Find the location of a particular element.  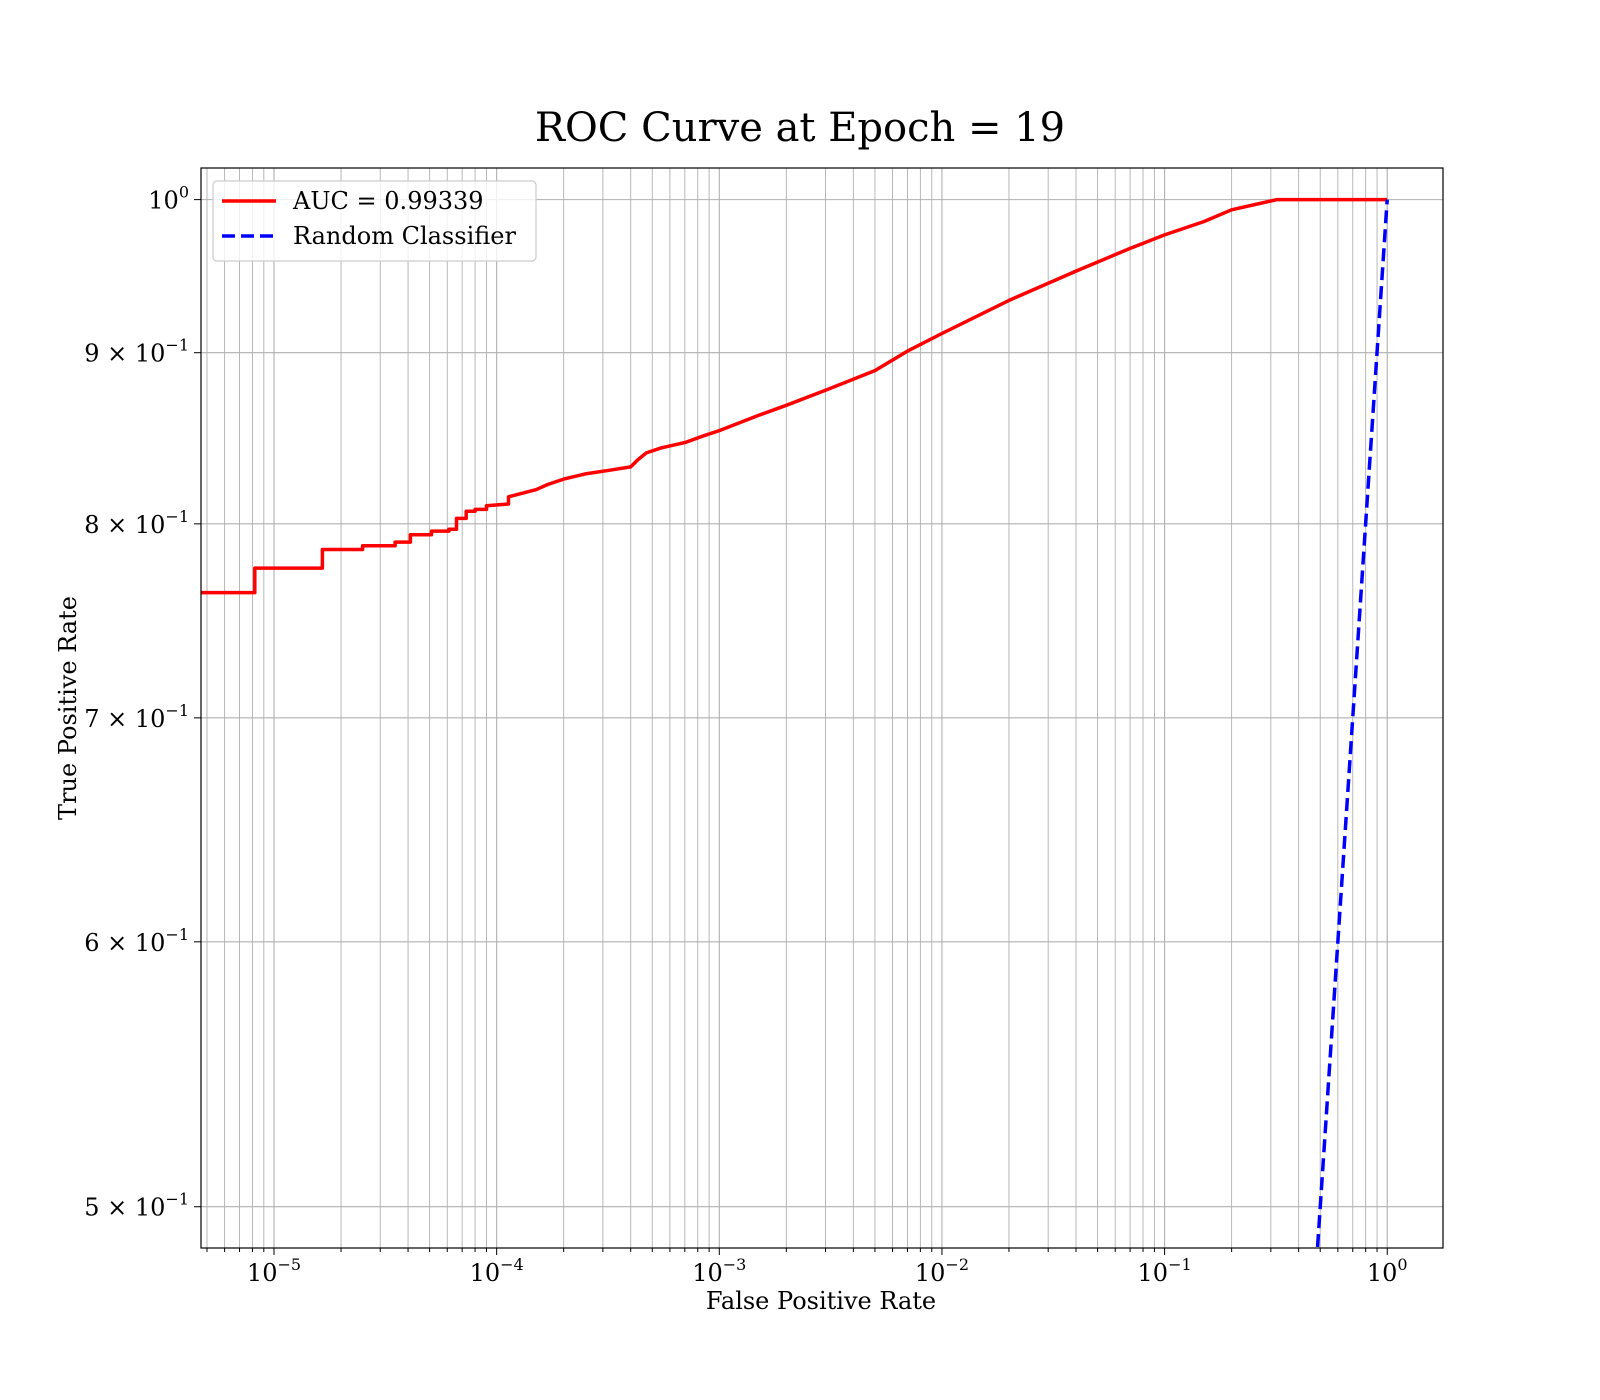

legend-box is located at coordinates (374, 221).